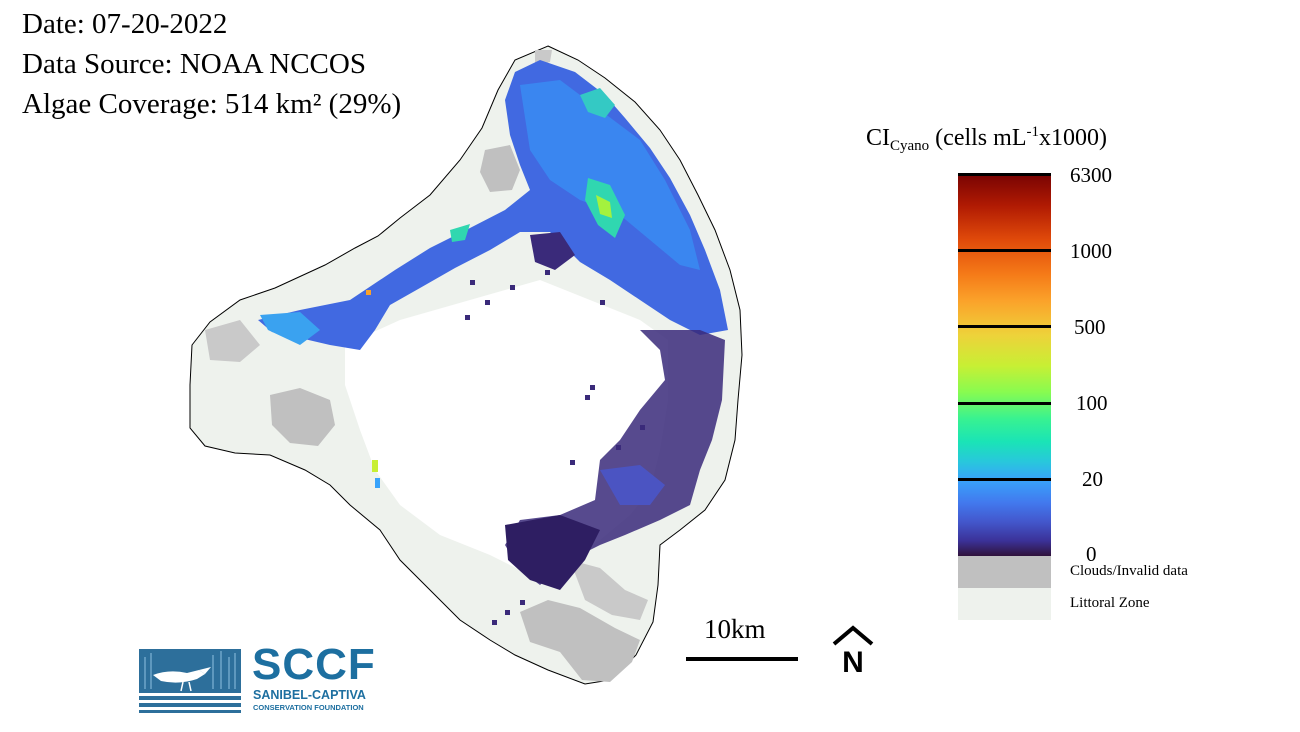 The height and width of the screenshot is (732, 1300). What do you see at coordinates (314, 664) in the screenshot?
I see `logo-name: SCCF` at bounding box center [314, 664].